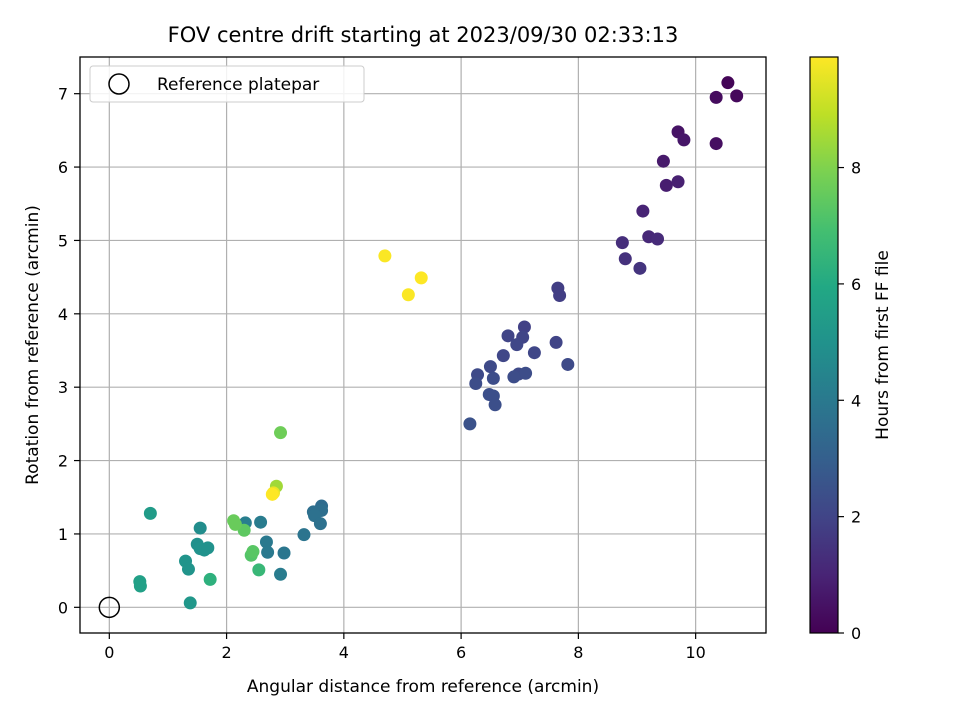 Image resolution: width=960 pixels, height=720 pixels. I want to click on legend-box, so click(227, 84).